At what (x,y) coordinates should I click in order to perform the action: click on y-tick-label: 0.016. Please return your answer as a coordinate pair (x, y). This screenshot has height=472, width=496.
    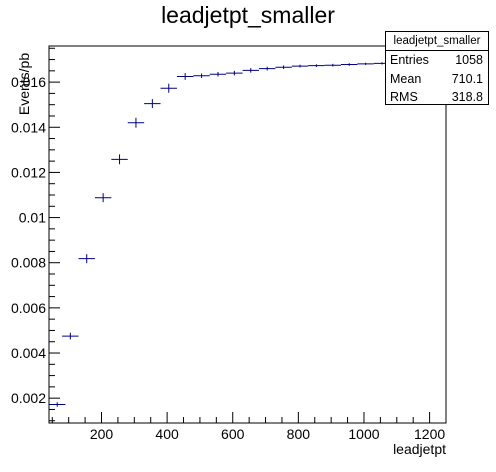
    Looking at the image, I should click on (28, 82).